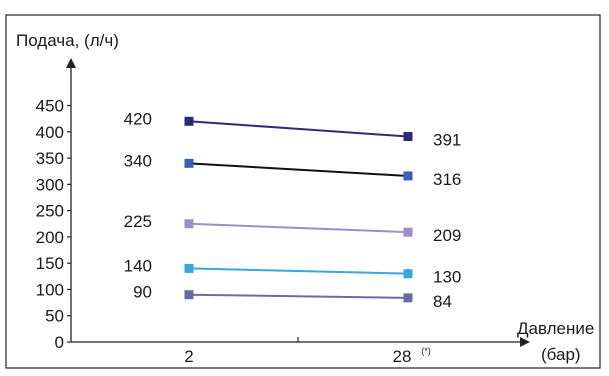 The image size is (609, 376). I want to click on series-2: 225 209, so click(293, 228).